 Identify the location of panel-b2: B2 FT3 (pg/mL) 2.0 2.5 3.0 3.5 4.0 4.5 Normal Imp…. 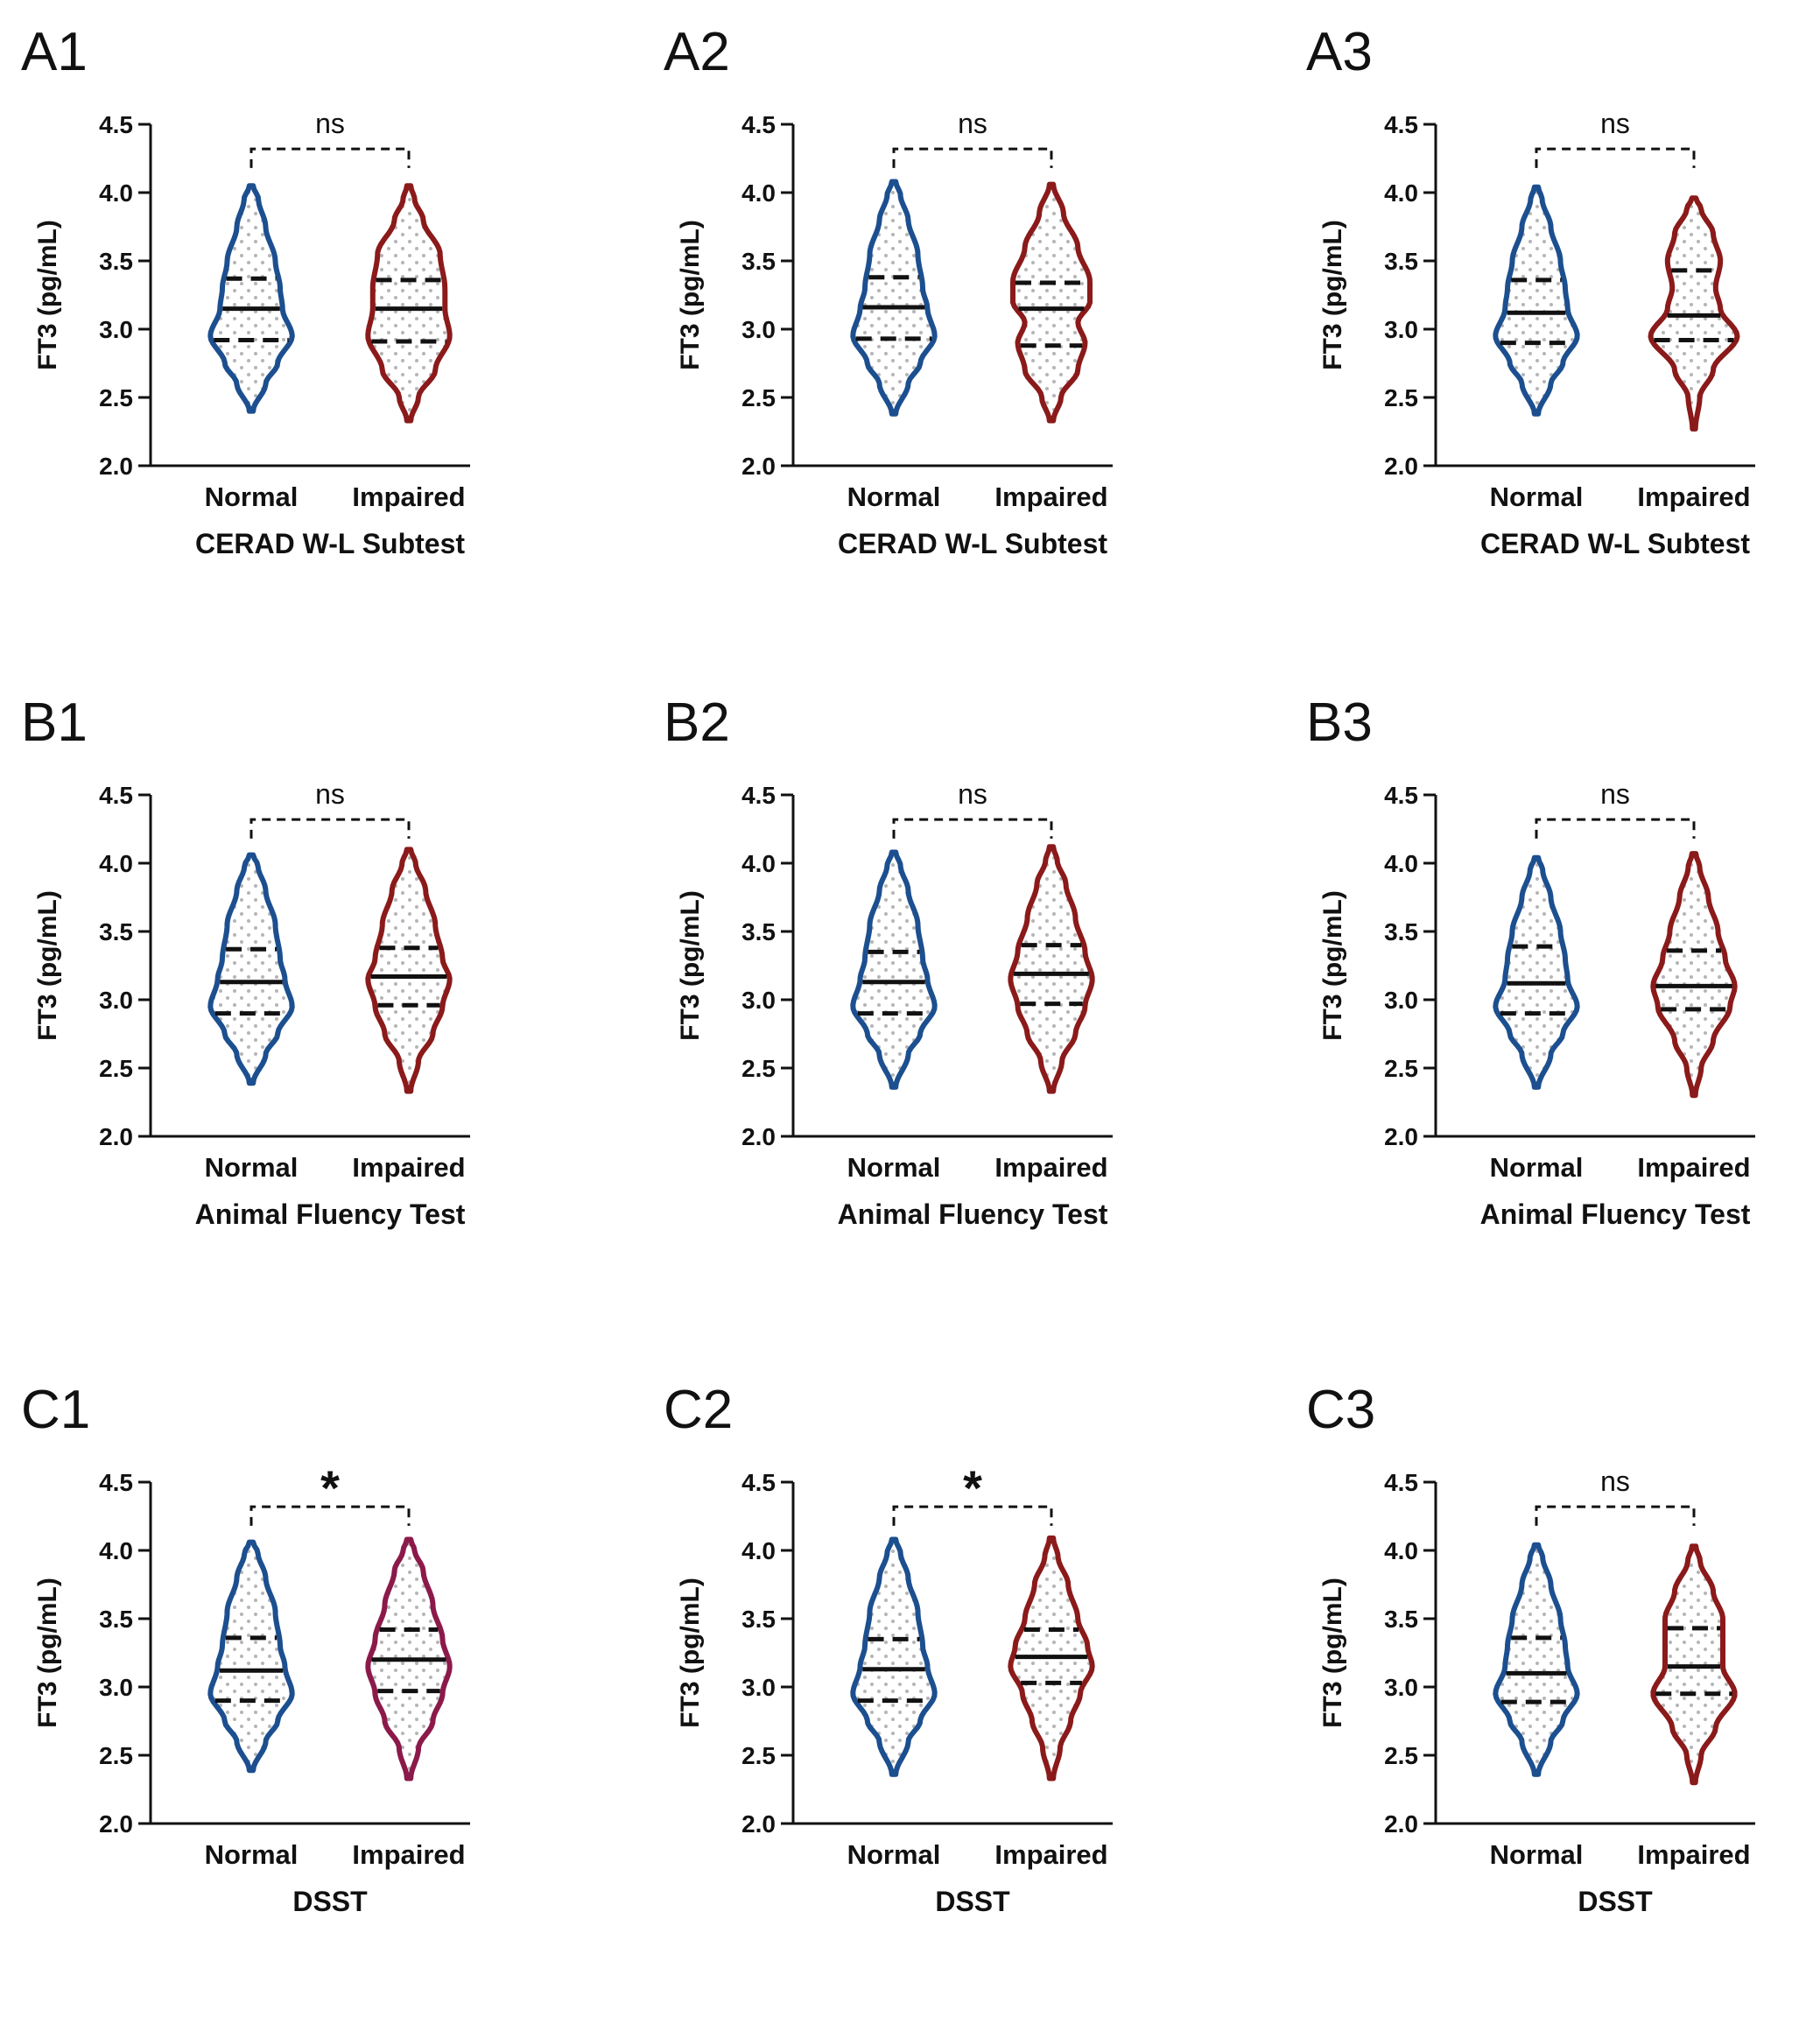
(888, 961).